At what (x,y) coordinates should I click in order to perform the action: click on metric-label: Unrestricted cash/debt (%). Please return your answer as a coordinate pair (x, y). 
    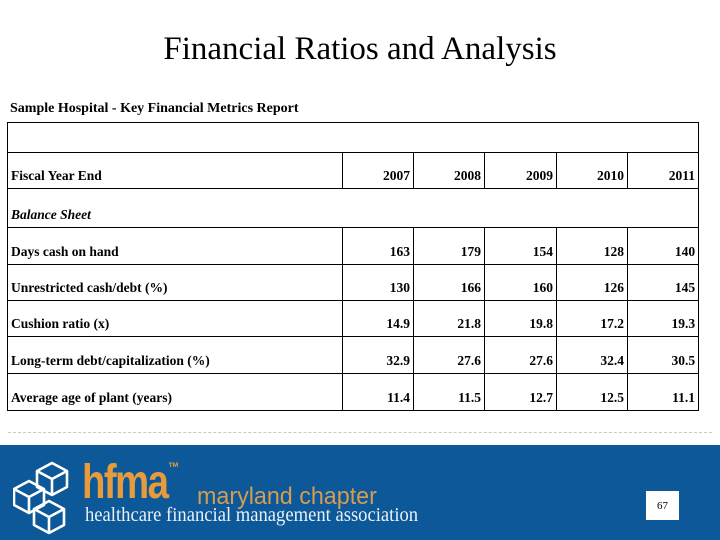
    Looking at the image, I should click on (175, 282).